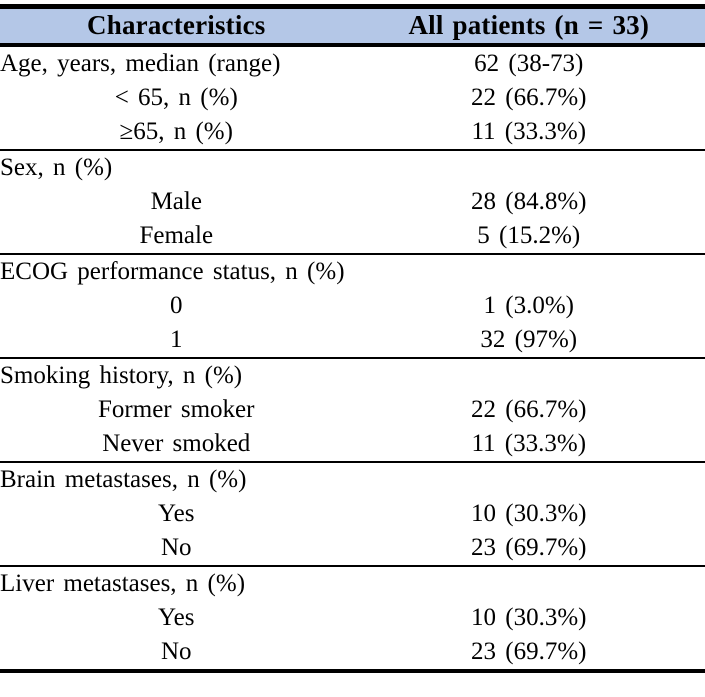 This screenshot has height=697, width=705. Describe the element at coordinates (56, 167) in the screenshot. I see `row-label: Sex, n (%)` at that location.